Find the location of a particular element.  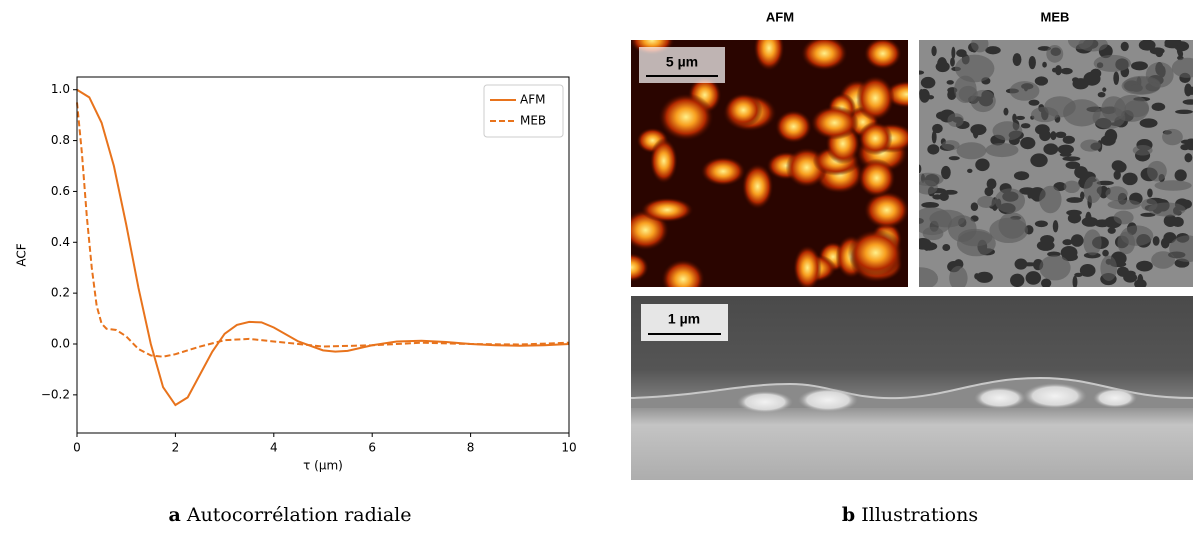

y-axis-label: ACF is located at coordinates (22, 254).